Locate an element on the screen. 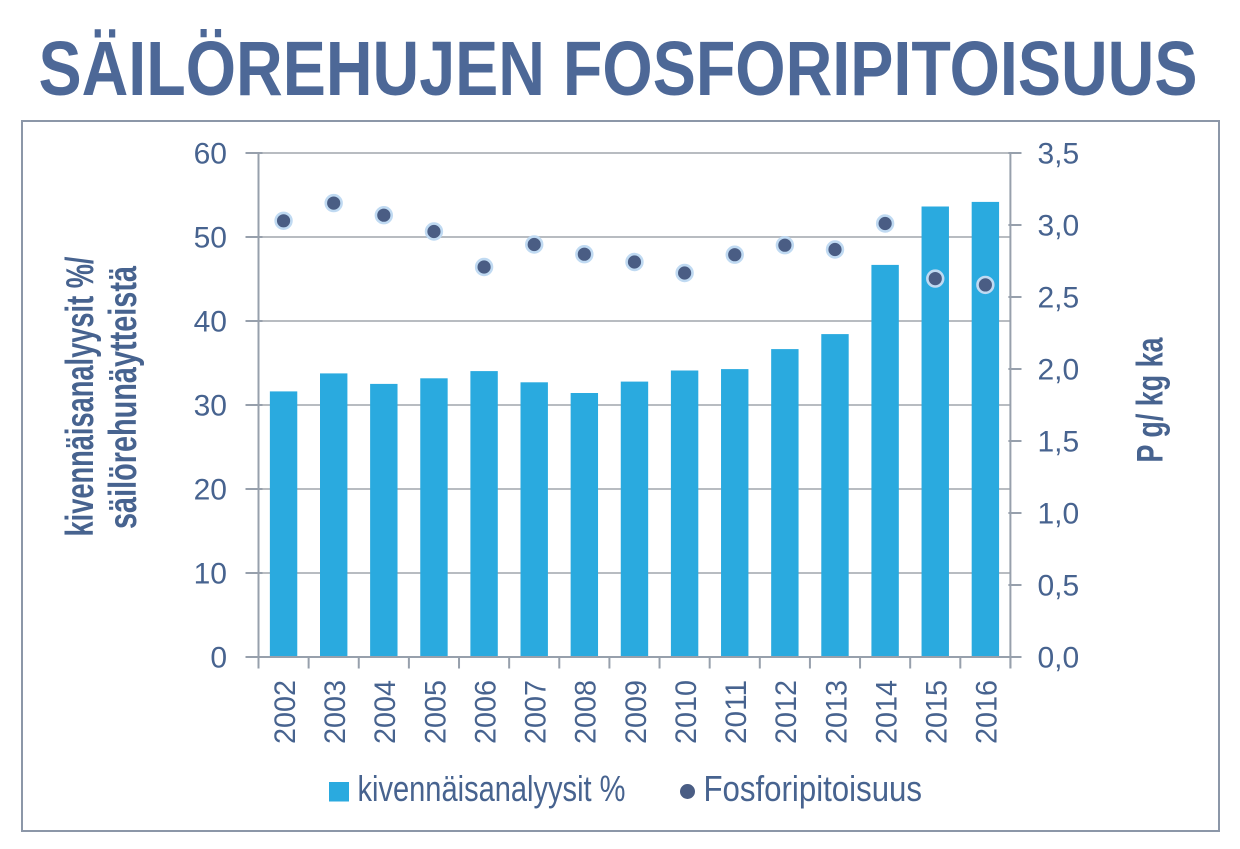 This screenshot has width=1240, height=849. svg-text: P g/ kg ka is located at coordinates (1150, 399).